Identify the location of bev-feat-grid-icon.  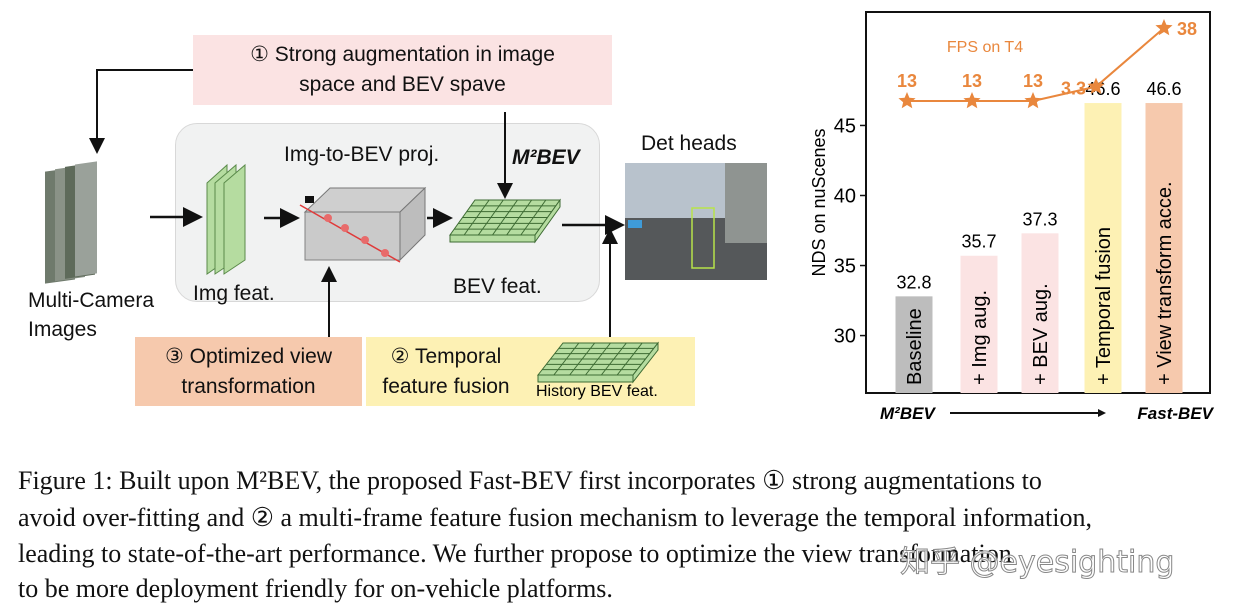
(505, 221).